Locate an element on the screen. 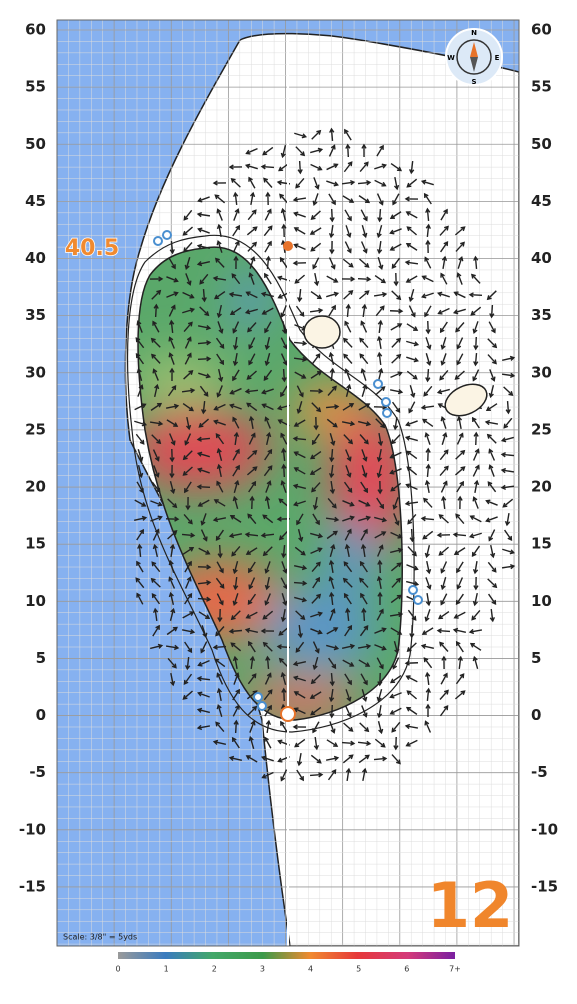 This screenshot has height=1004, width=577. legend-label: 1 is located at coordinates (166, 969).